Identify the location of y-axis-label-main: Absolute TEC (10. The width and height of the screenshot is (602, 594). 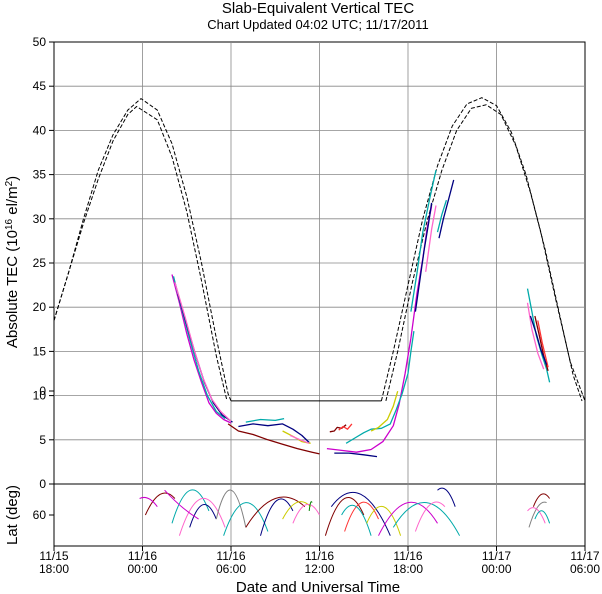
(12, 289).